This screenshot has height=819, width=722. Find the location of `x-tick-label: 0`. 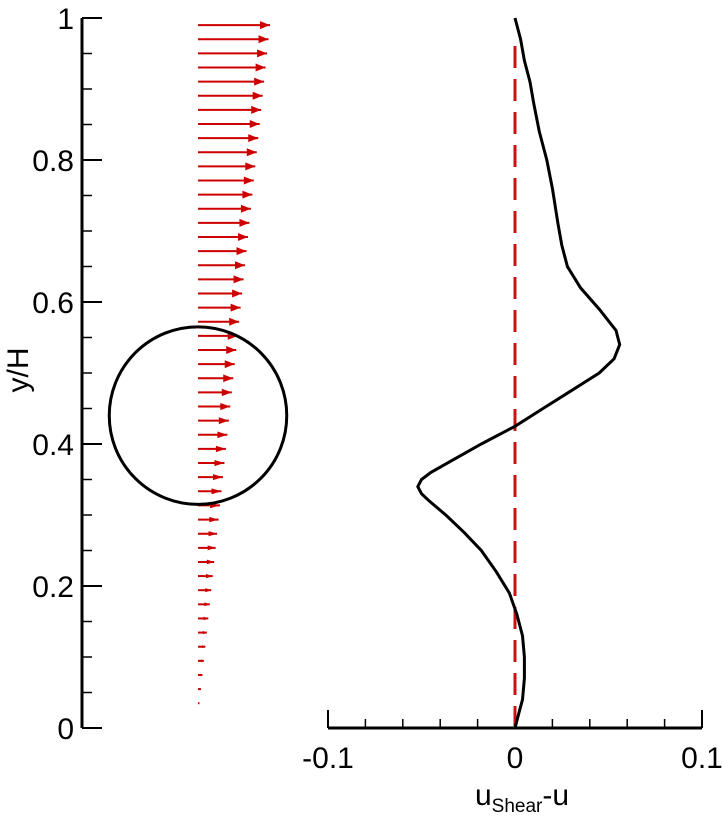

x-tick-label: 0 is located at coordinates (515, 758).